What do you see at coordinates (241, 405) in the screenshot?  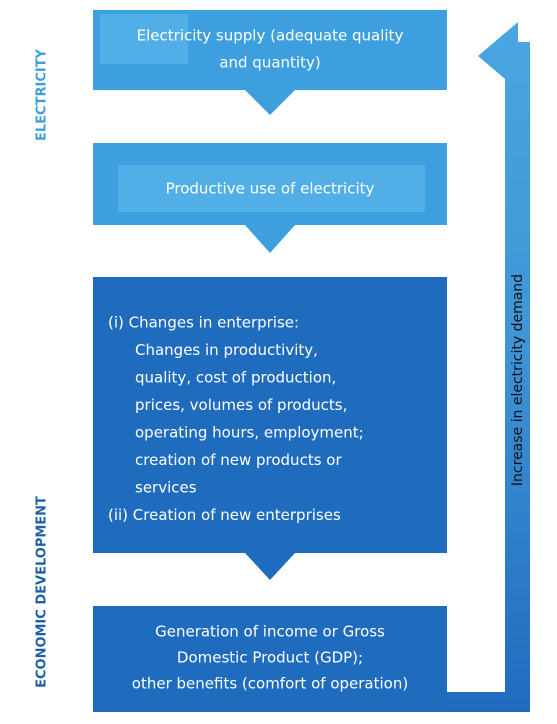 I see `box-text: prices, volumes of products,` at bounding box center [241, 405].